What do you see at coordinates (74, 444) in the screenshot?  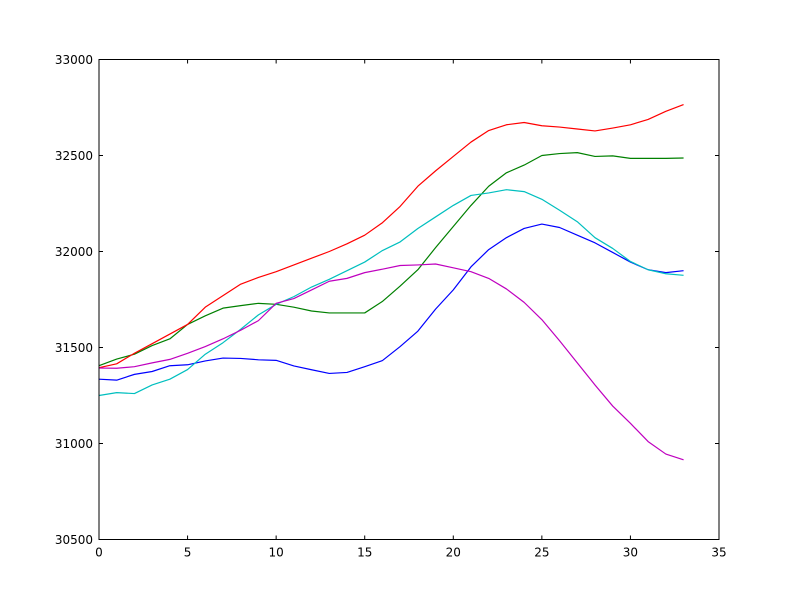 I see `y-tick-label: 31000` at bounding box center [74, 444].